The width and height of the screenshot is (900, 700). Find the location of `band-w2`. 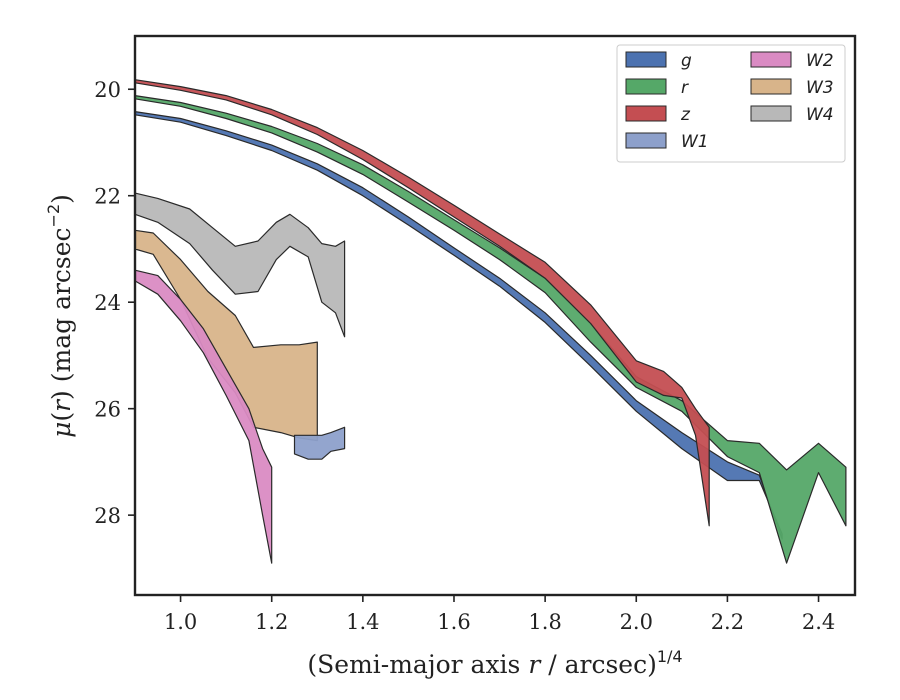

band-w2 is located at coordinates (203, 416).